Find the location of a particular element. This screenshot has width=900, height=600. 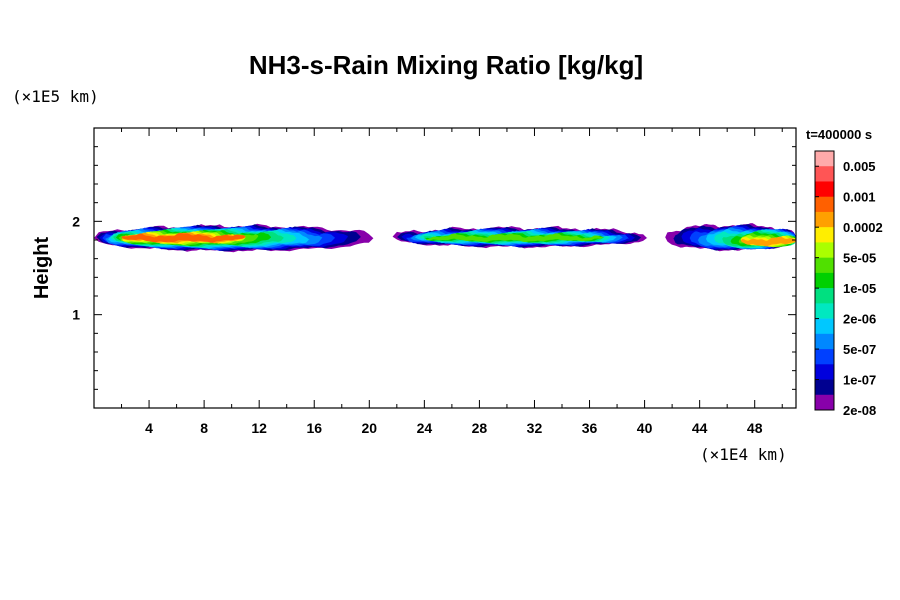

colorbar-label: 2e-08 is located at coordinates (859, 410).